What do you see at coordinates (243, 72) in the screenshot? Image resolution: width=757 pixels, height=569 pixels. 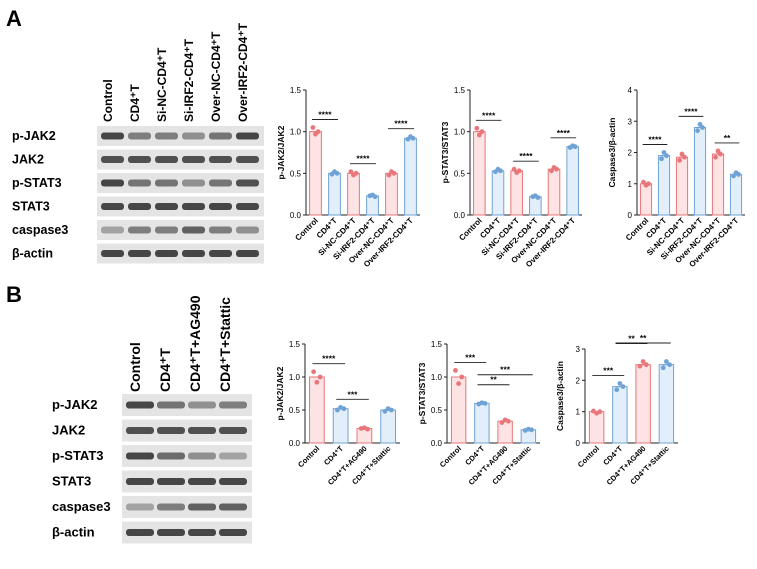 I see `blot-lane-label: Over-IRF2-CD4⁺T` at bounding box center [243, 72].